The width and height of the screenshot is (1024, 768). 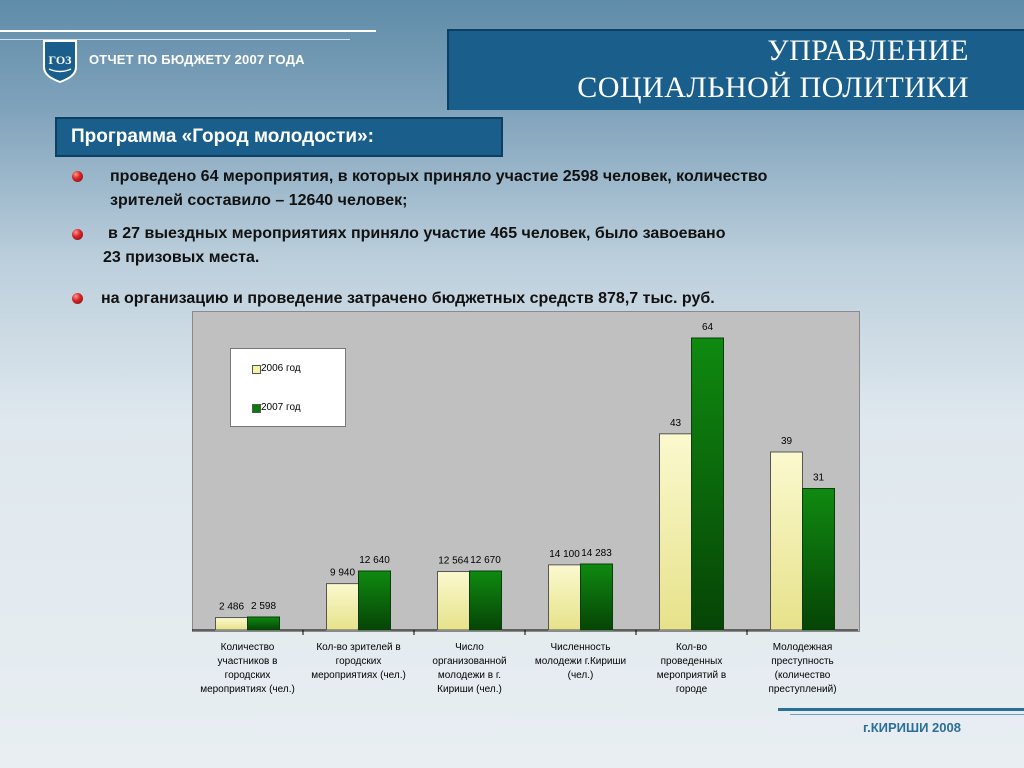 I want to click on legend-item-2006: 2006 год, so click(x=276, y=368).